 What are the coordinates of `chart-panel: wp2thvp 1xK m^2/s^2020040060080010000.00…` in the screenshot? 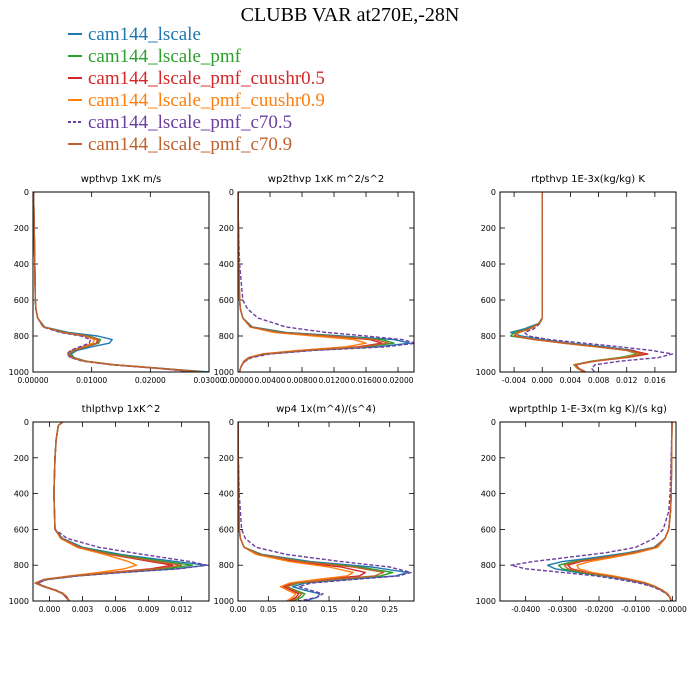 It's located at (314, 279).